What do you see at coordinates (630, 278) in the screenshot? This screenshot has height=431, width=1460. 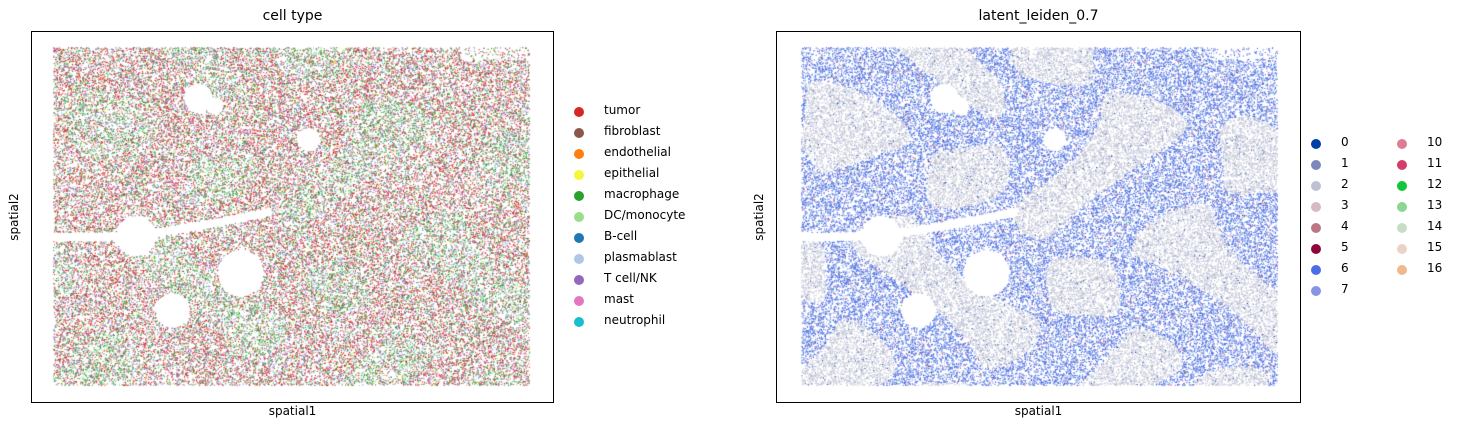 I see `legend-label: T cell/NK` at bounding box center [630, 278].